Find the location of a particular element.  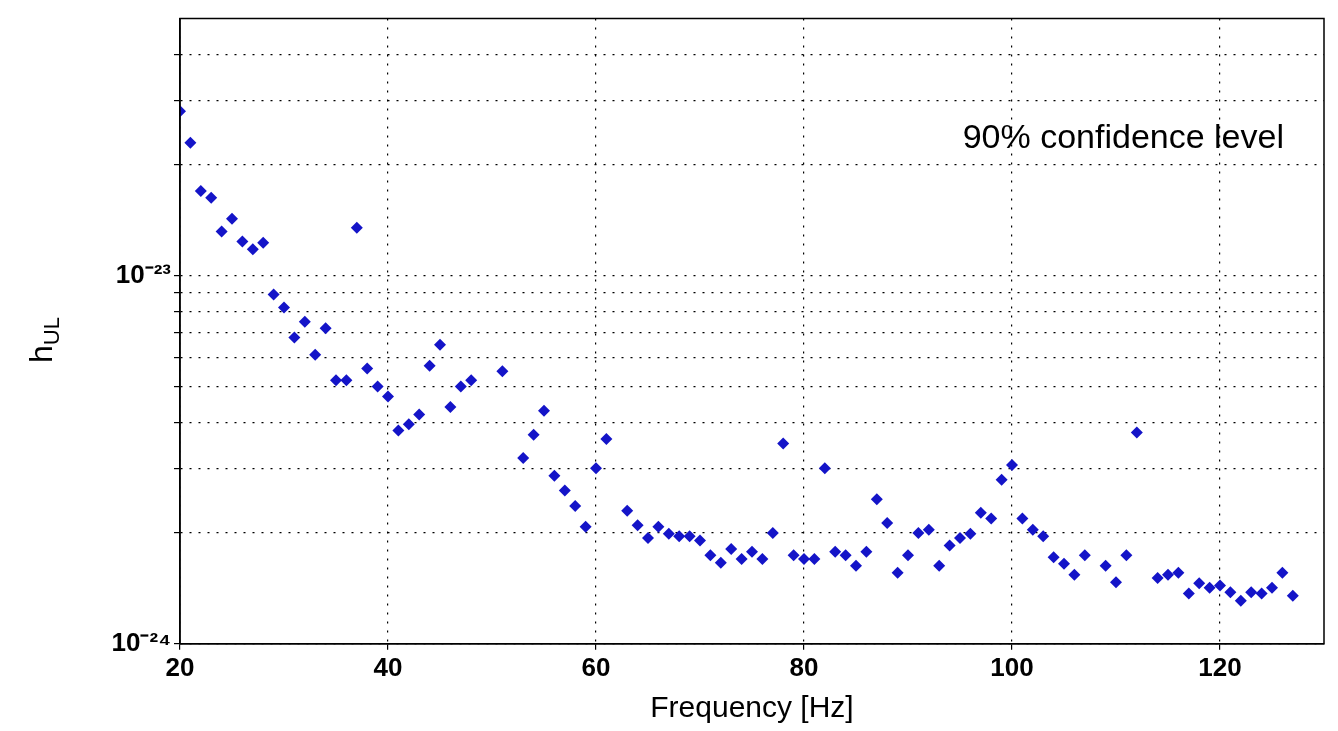

x-tick-label: 60 is located at coordinates (596, 666).